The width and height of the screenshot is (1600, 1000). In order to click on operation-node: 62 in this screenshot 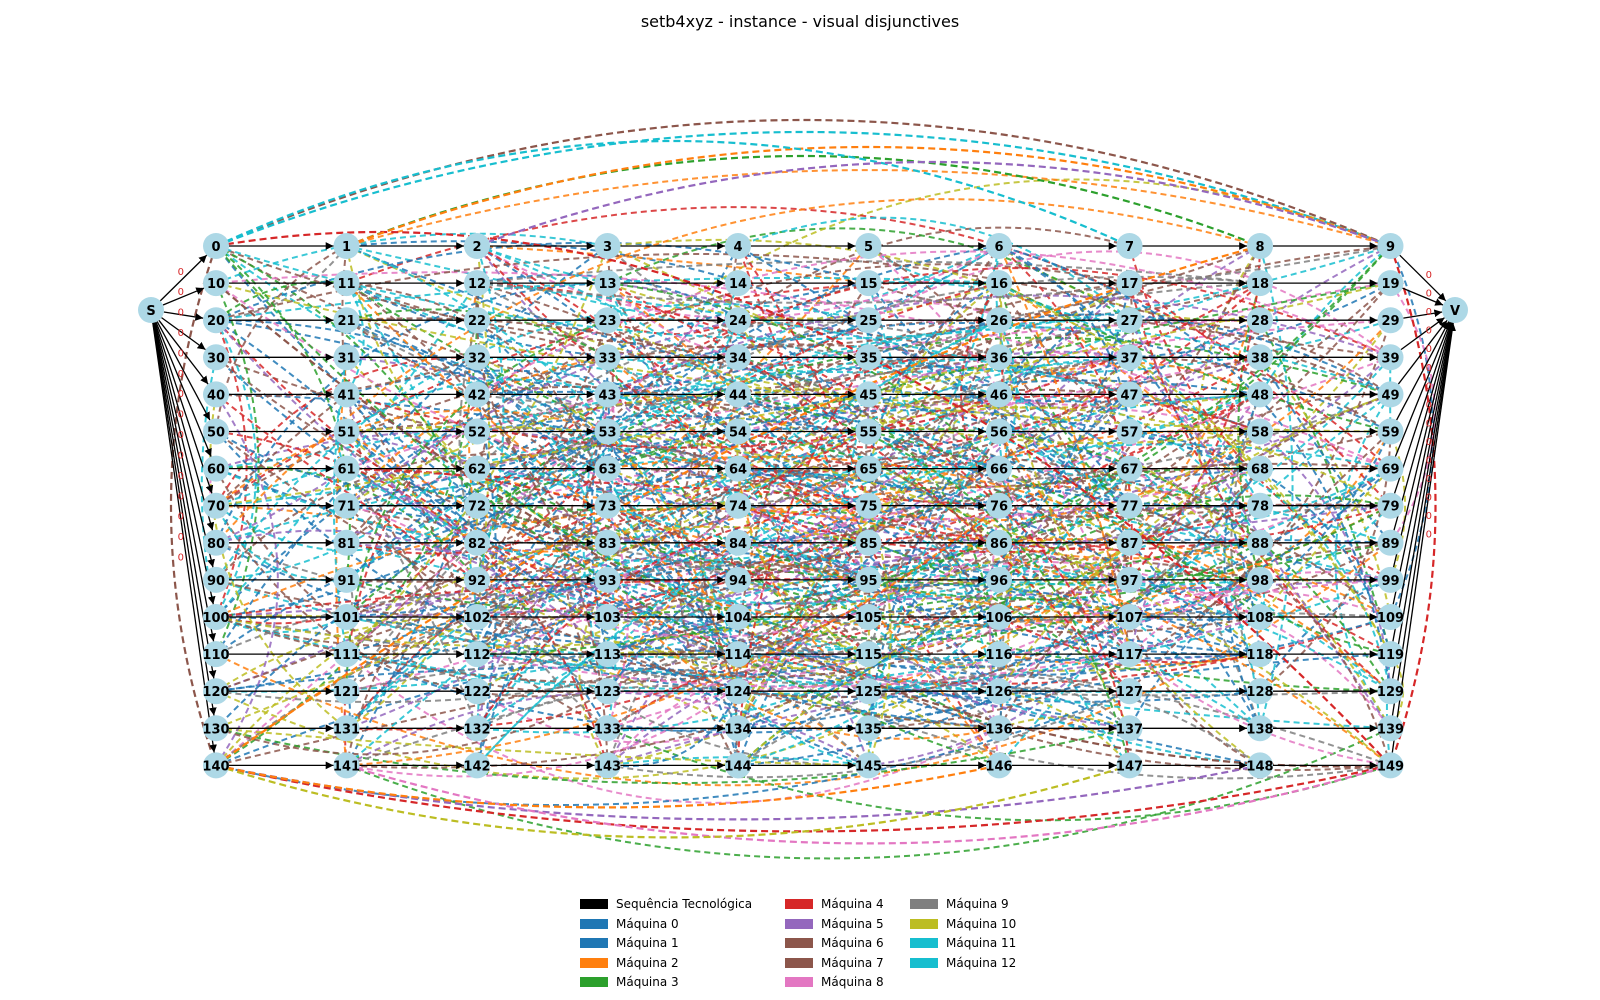, I will do `click(477, 468)`.